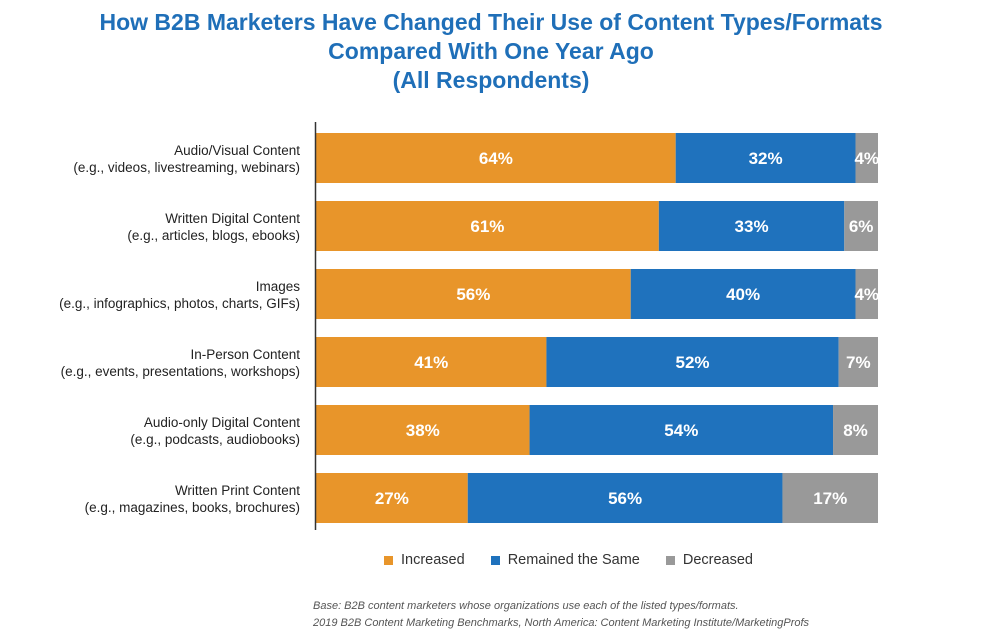 This screenshot has width=982, height=644. I want to click on data-label-same: 52%, so click(693, 362).